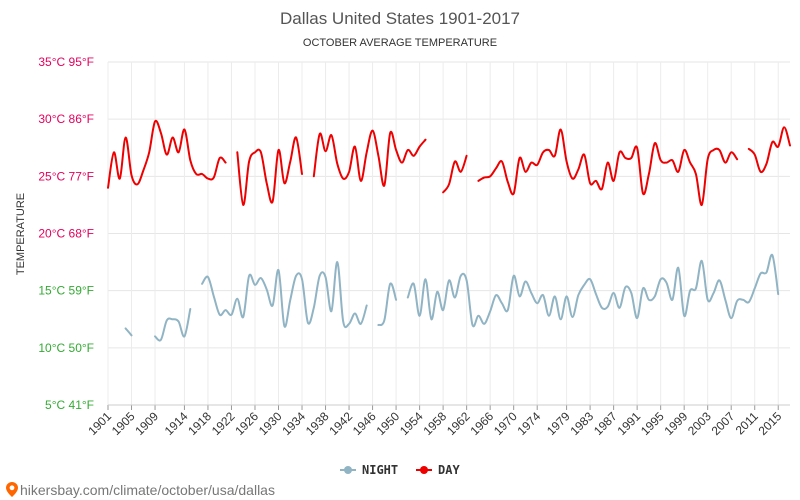 This screenshot has height=500, width=800. I want to click on x-tick-label: 1938, so click(317, 423).